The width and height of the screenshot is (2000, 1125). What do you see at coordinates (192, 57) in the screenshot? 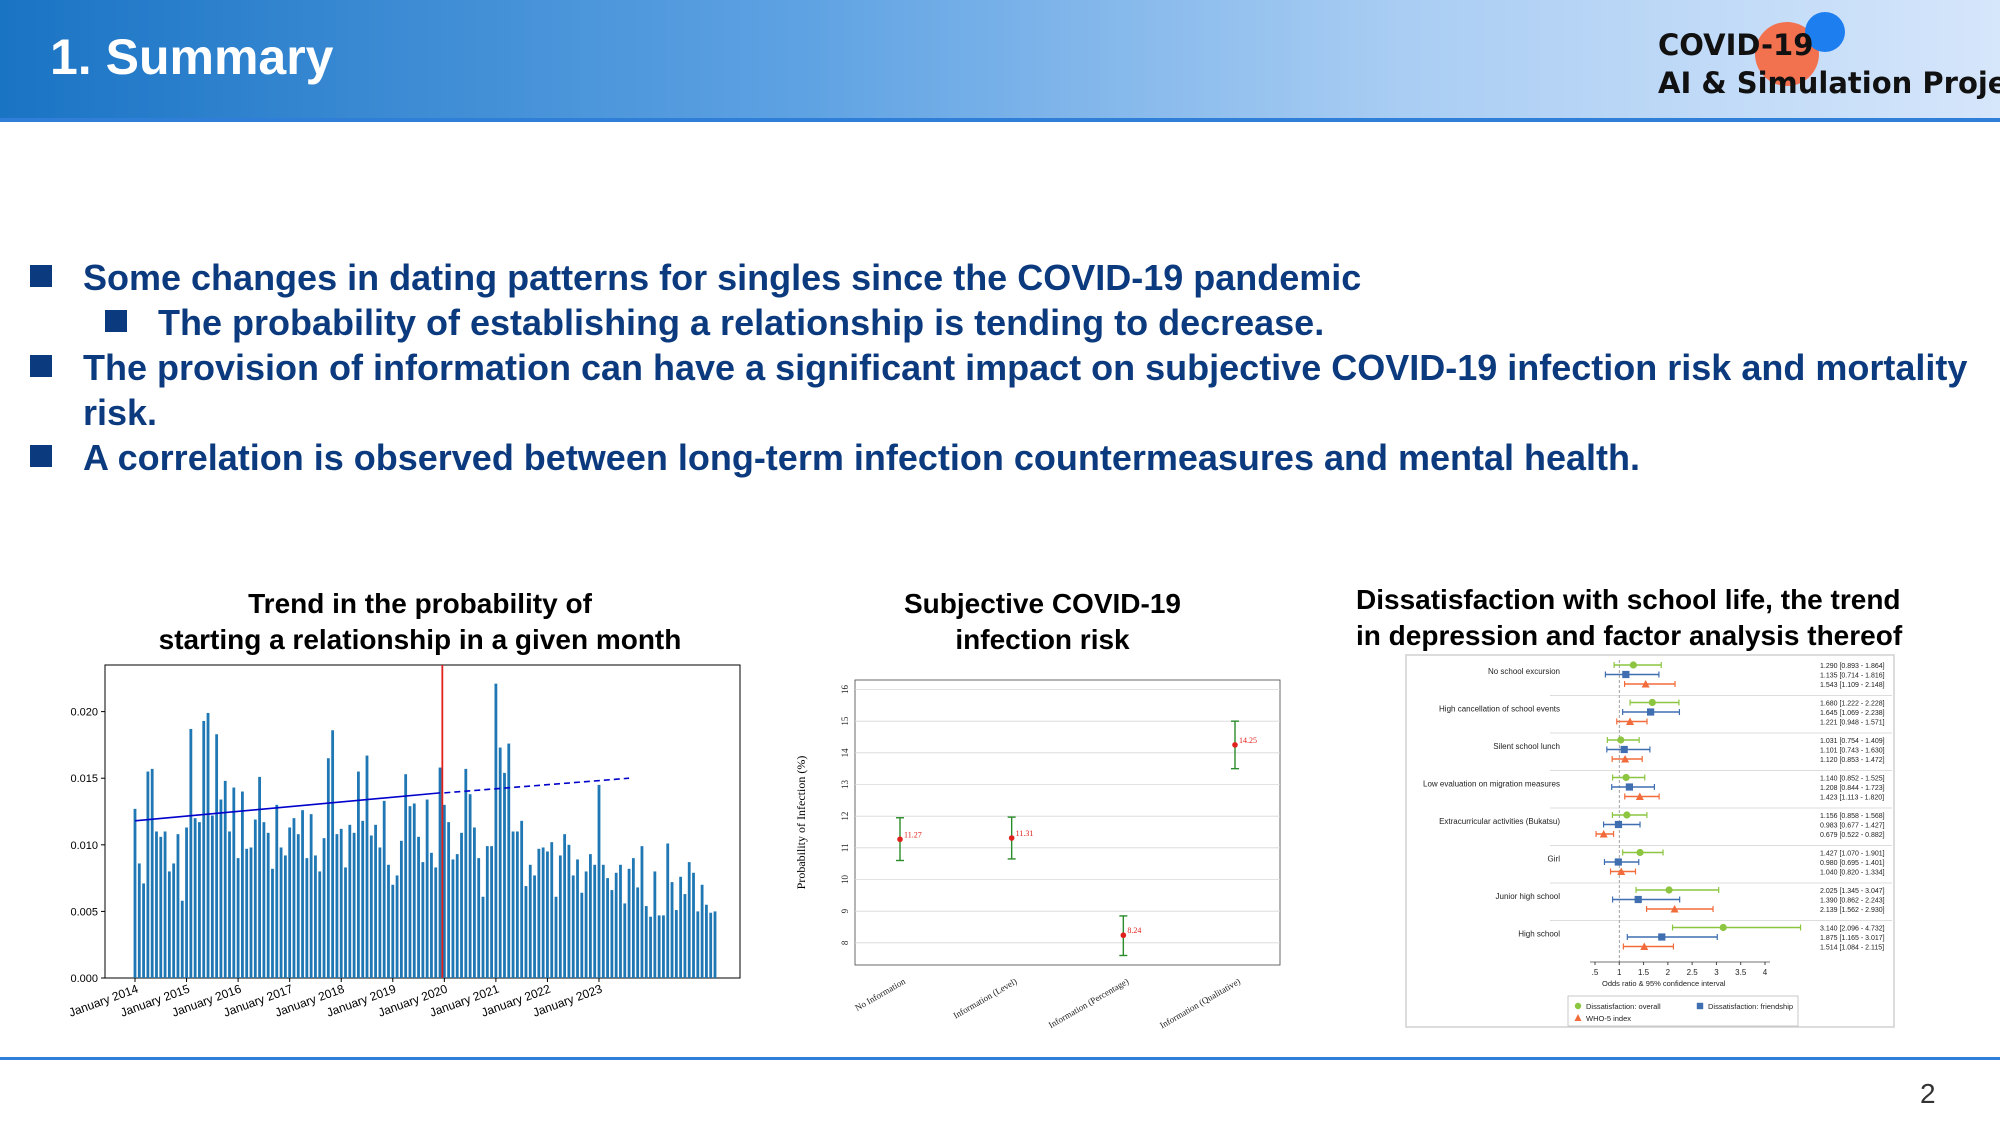
I see `slide-title: 1. Summary` at bounding box center [192, 57].